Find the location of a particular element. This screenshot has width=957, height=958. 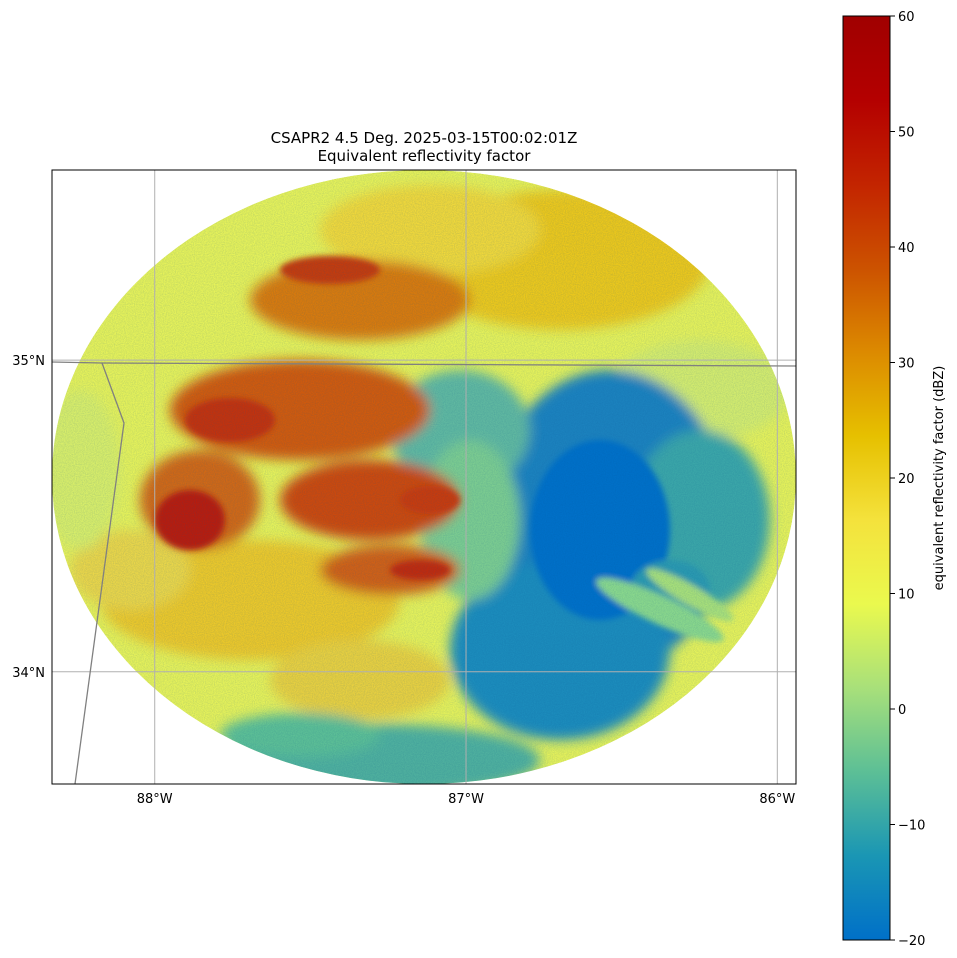

colorbar-tick-label-8: 60 is located at coordinates (906, 17).